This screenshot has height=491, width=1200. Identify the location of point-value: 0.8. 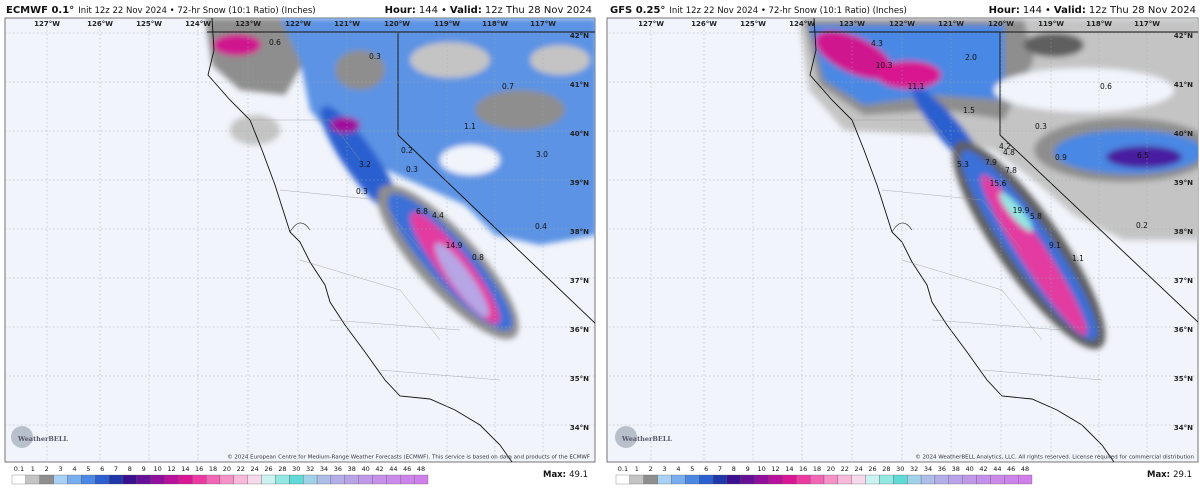
(478, 257).